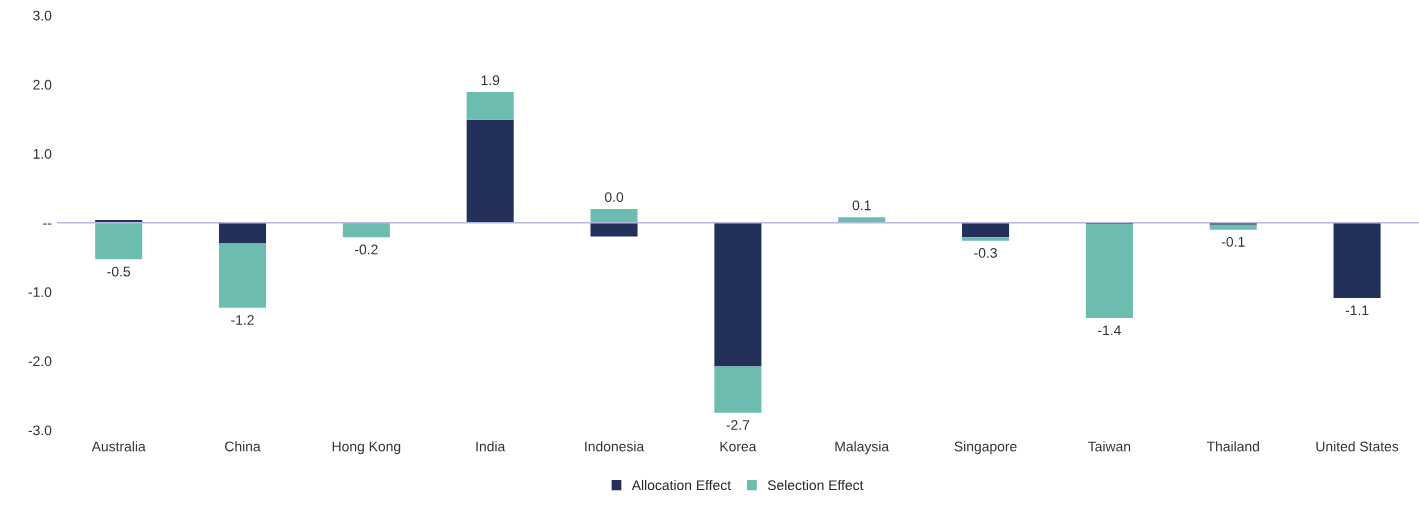  Describe the element at coordinates (40, 361) in the screenshot. I see `y-tick-label: -2.0` at that location.